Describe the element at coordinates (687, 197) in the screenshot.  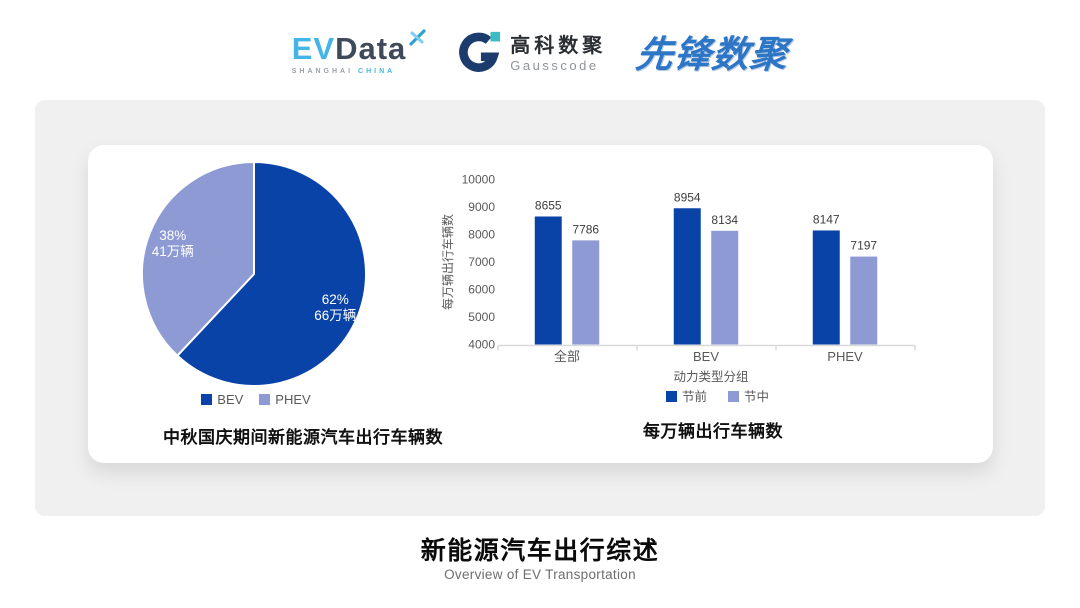
I see `bar-value-label: 8954` at that location.